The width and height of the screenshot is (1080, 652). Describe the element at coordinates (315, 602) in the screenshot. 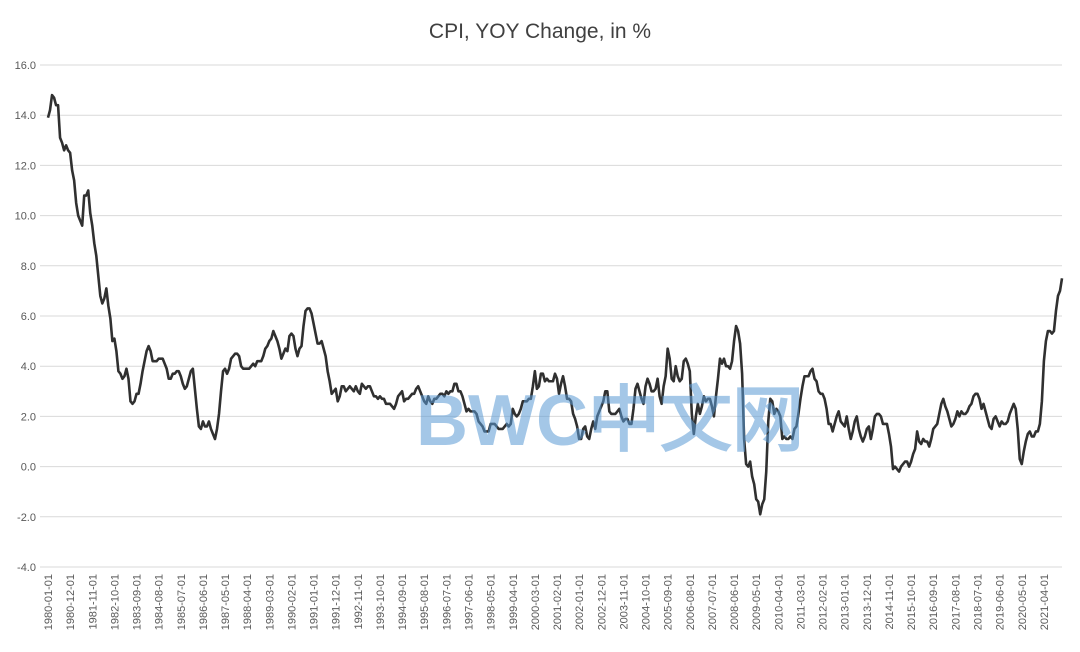

I see `x-tick-label: 1991-01-01` at that location.